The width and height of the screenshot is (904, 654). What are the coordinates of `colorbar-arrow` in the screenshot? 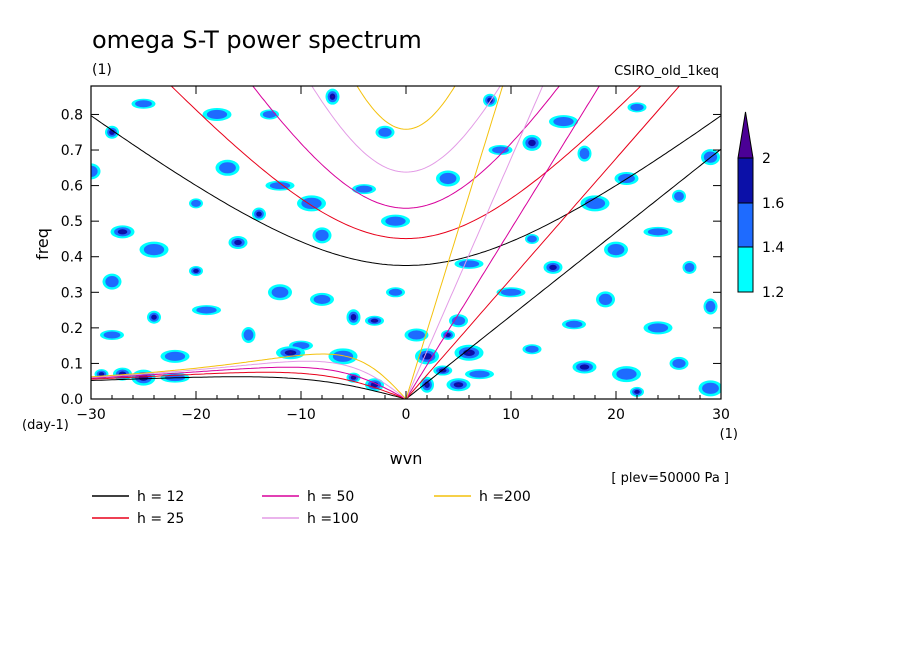 It's located at (745, 135).